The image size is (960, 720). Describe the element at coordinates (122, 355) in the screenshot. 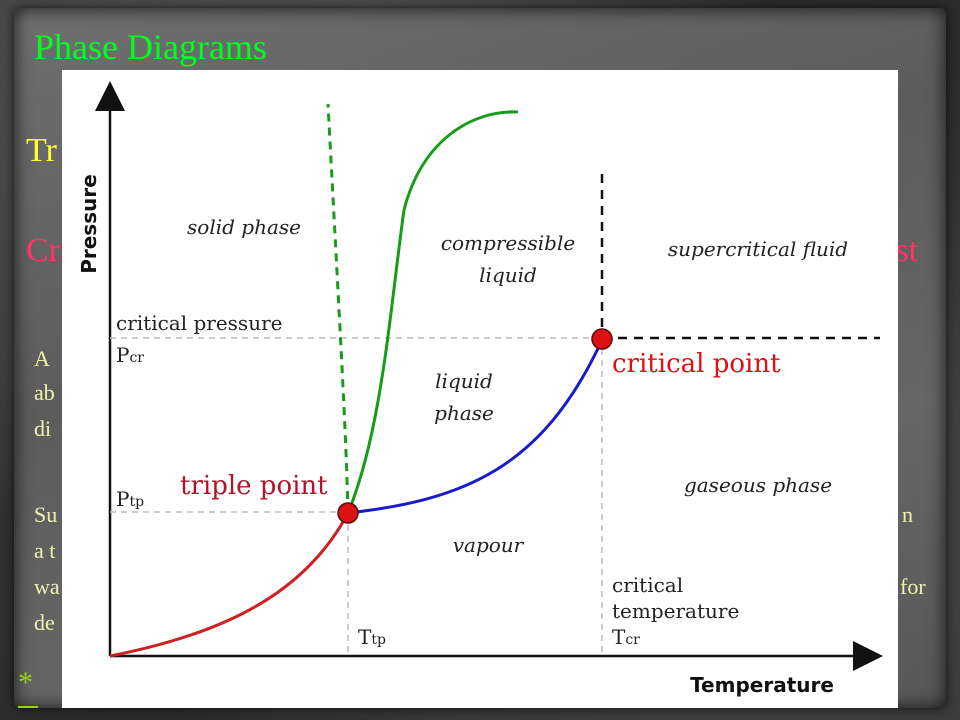

I see `pcr-main: P` at that location.